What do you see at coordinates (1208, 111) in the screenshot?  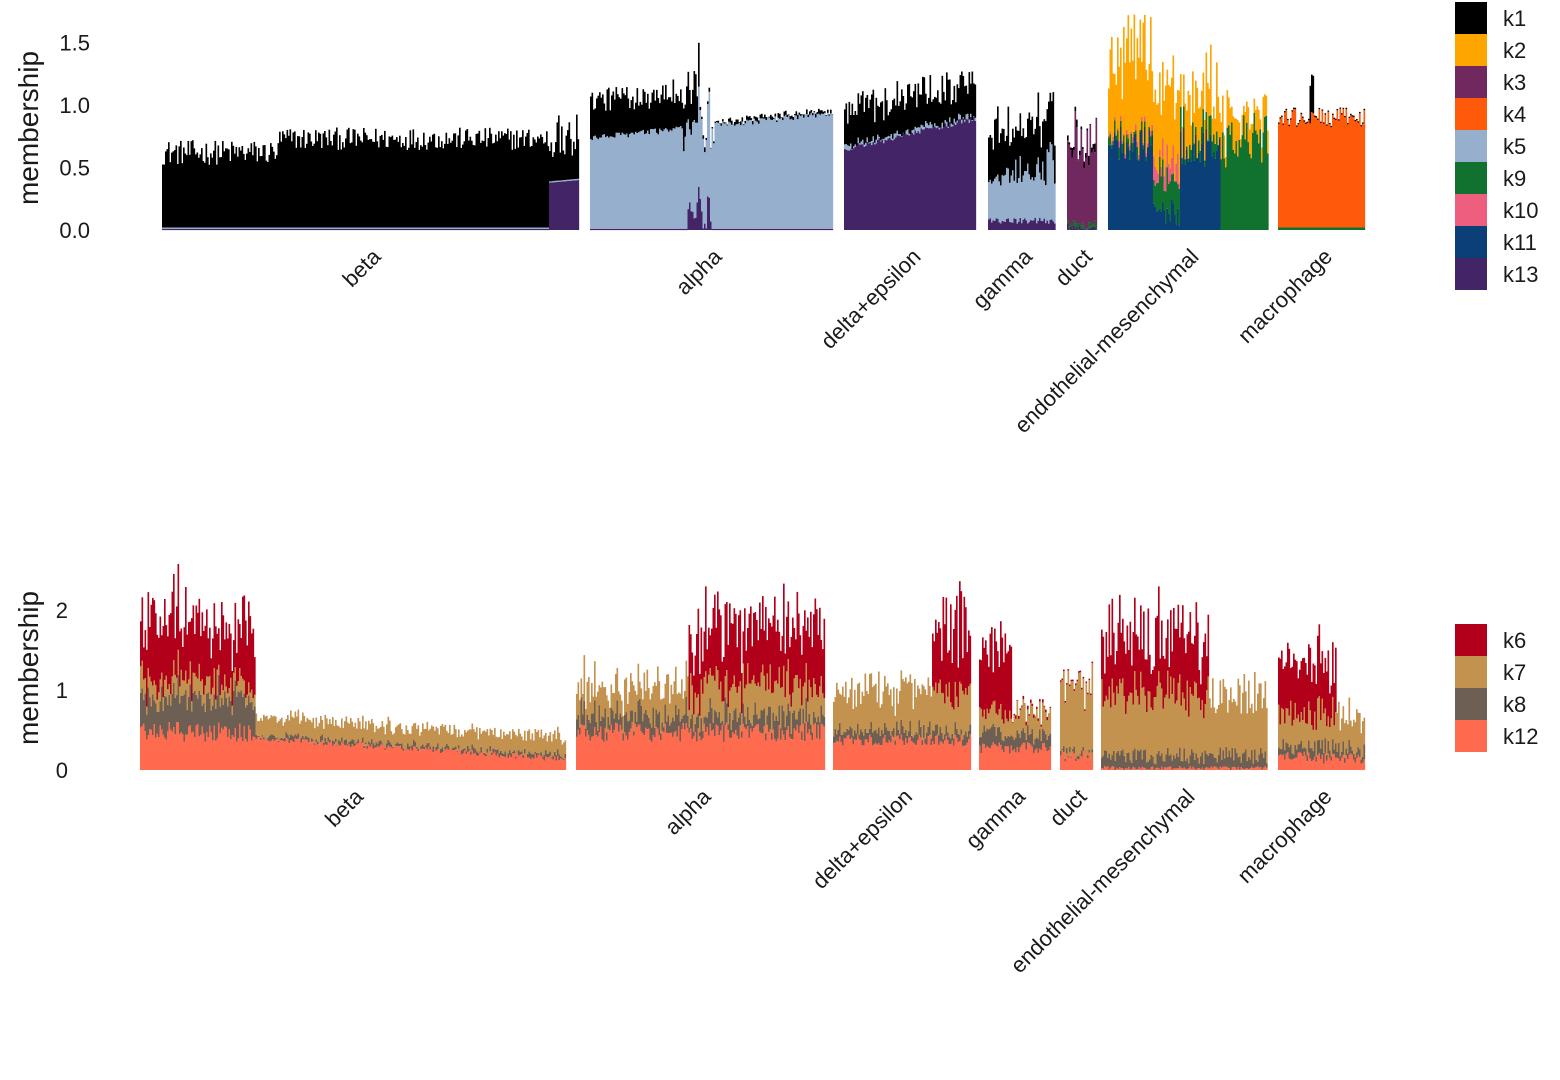 I see `bar-segment-k2` at bounding box center [1208, 111].